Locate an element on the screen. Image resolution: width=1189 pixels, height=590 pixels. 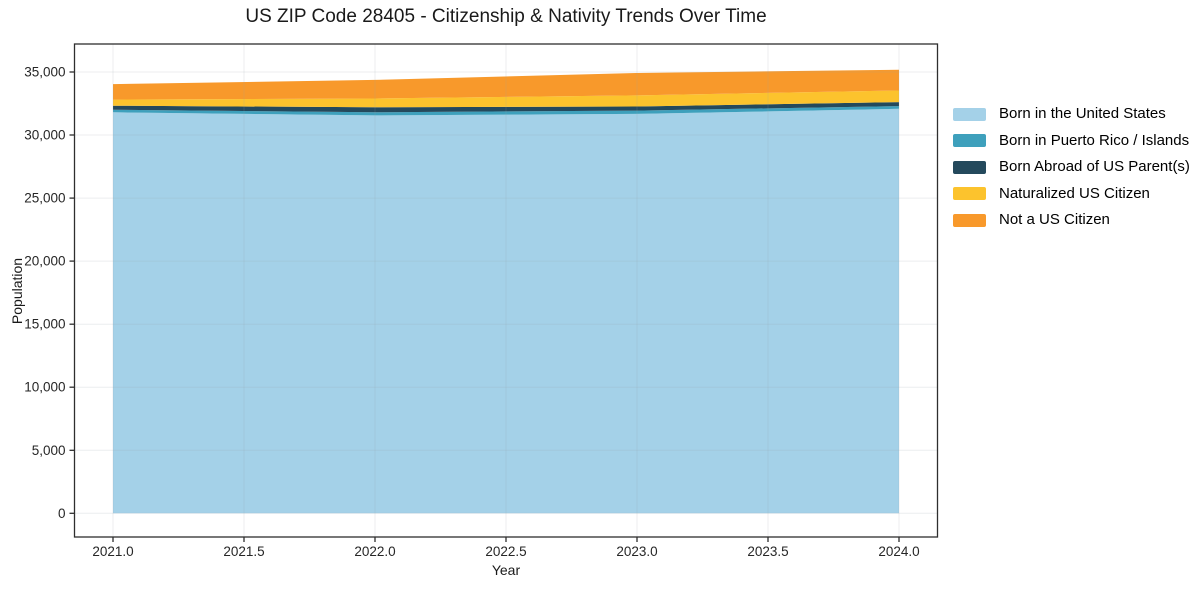
x-tick-label: 2022.5 is located at coordinates (505, 551).